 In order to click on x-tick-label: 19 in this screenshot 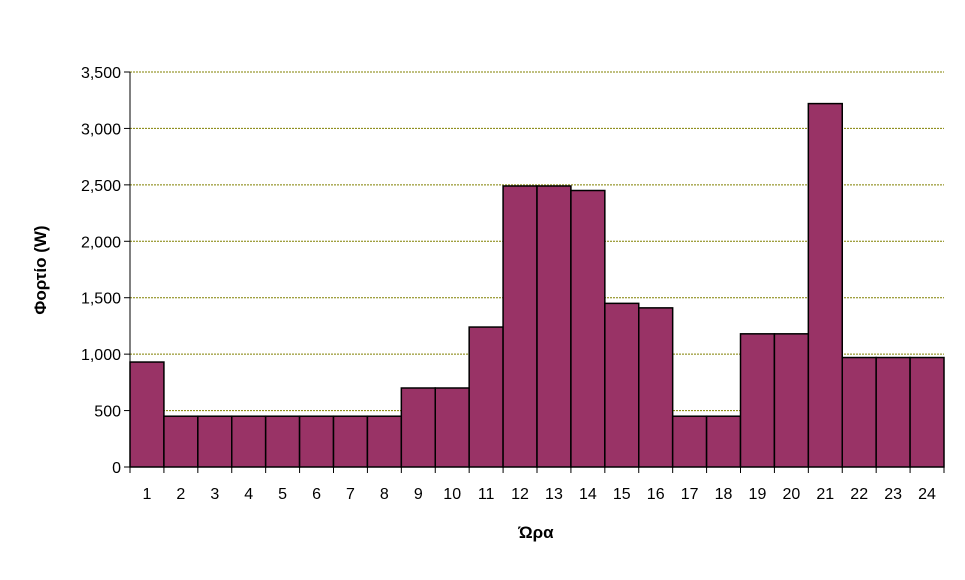, I will do `click(758, 494)`.